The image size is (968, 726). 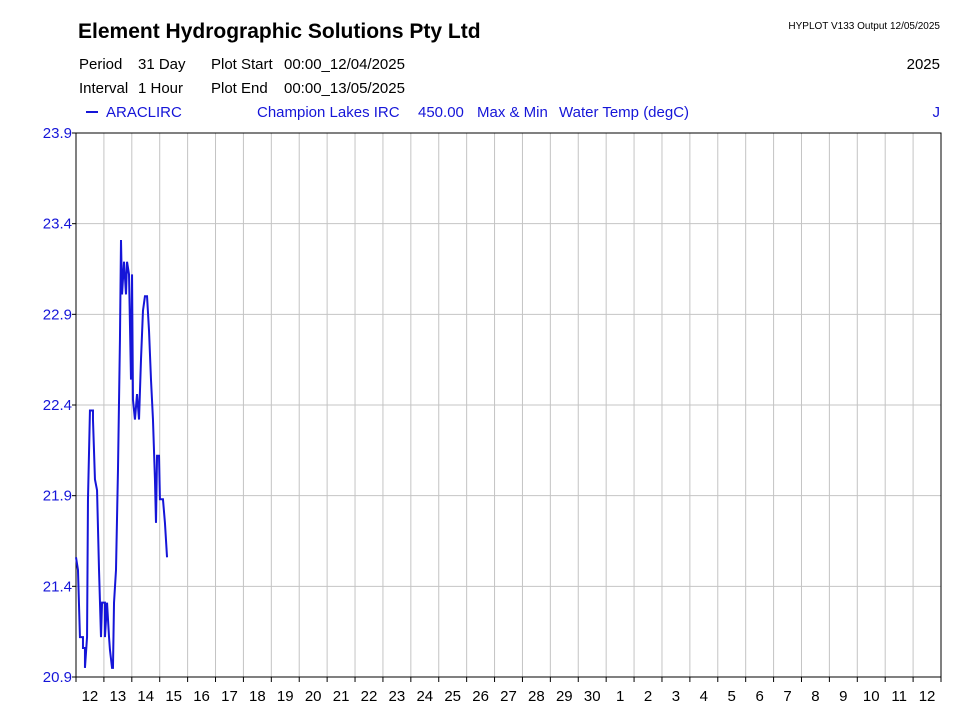 What do you see at coordinates (118, 696) in the screenshot?
I see `x-tick-label: 13` at bounding box center [118, 696].